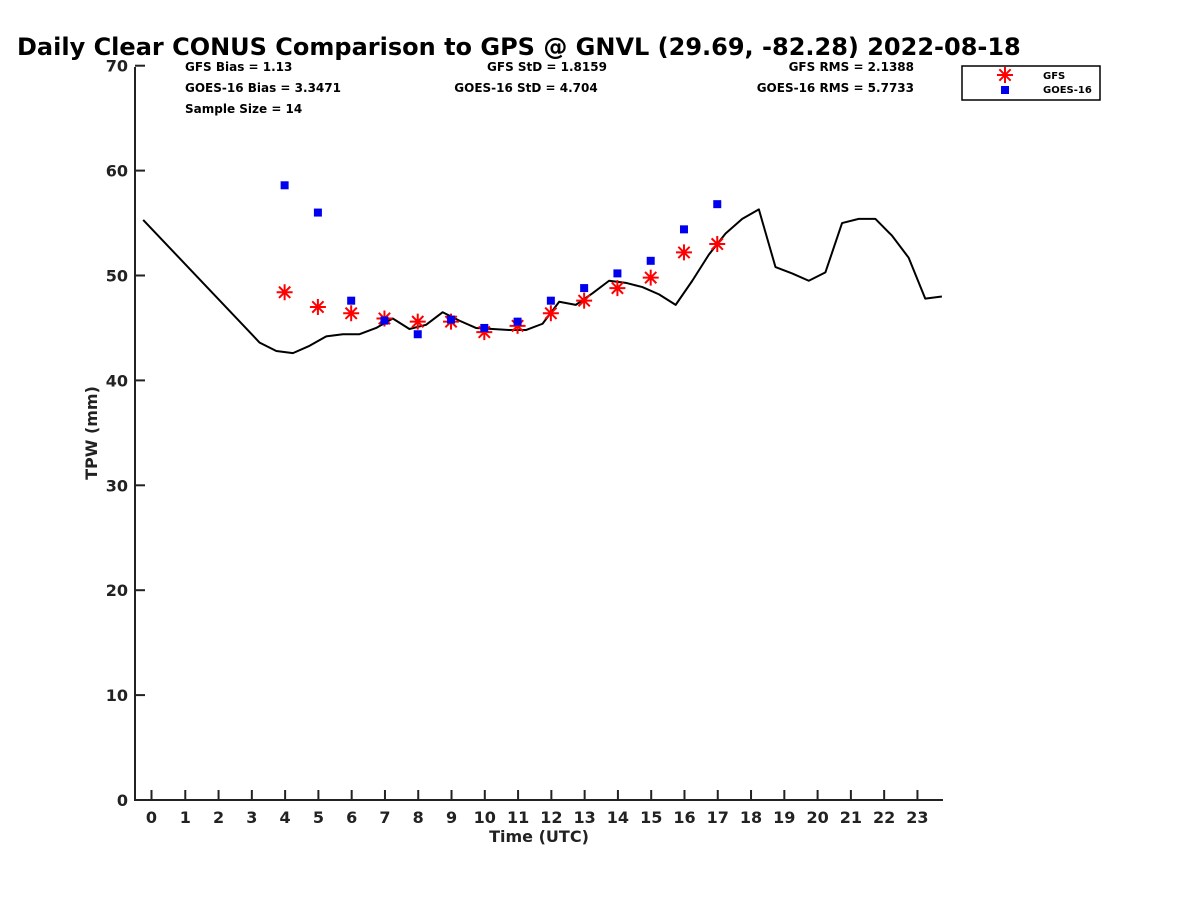 The height and width of the screenshot is (900, 1200). I want to click on goes-std-text: GOES-16 StD = 4.704, so click(525, 88).